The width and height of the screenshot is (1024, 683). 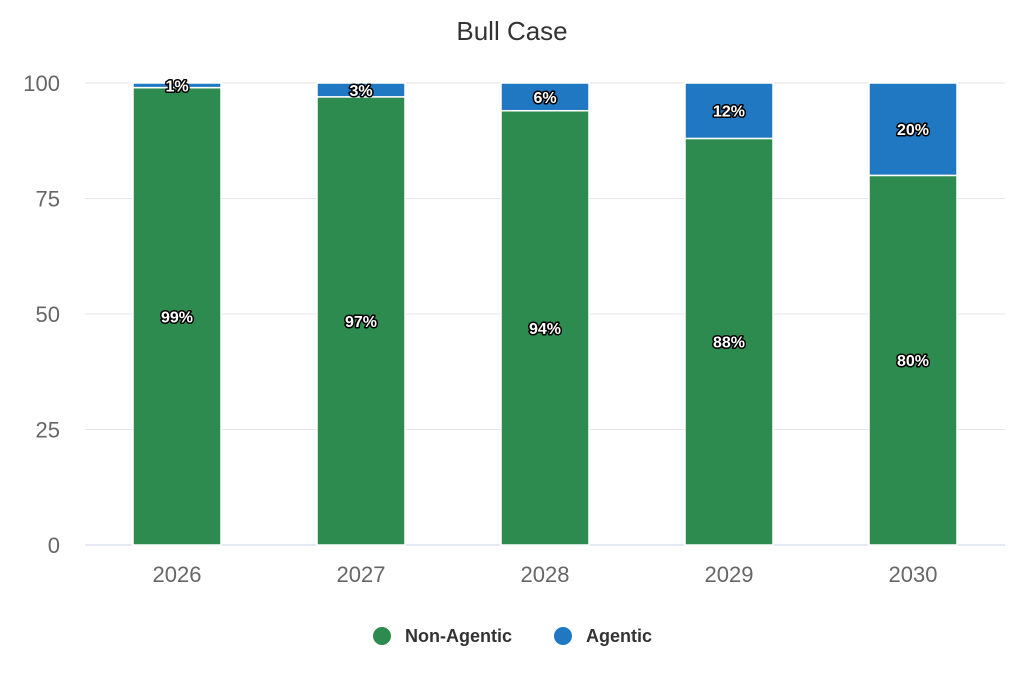 I want to click on x-tick-label: 2029, so click(x=729, y=574).